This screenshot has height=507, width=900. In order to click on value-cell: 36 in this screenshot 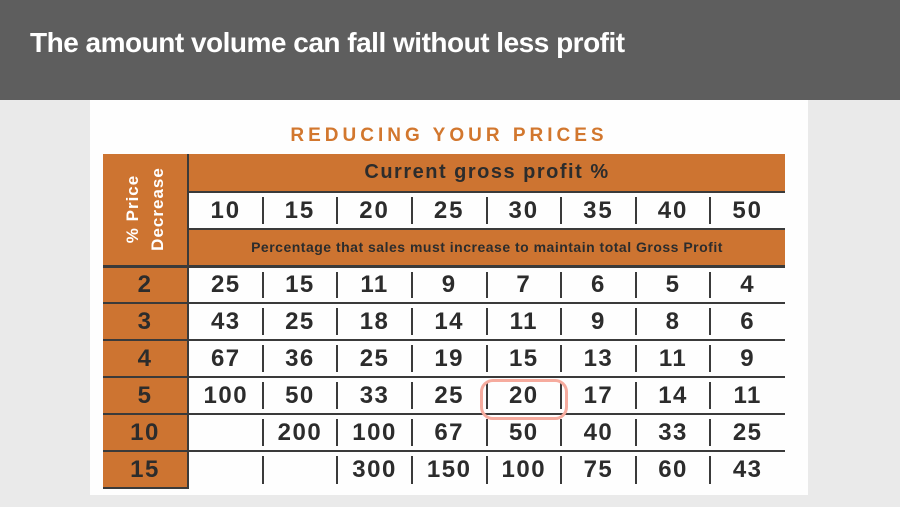, I will do `click(299, 359)`.